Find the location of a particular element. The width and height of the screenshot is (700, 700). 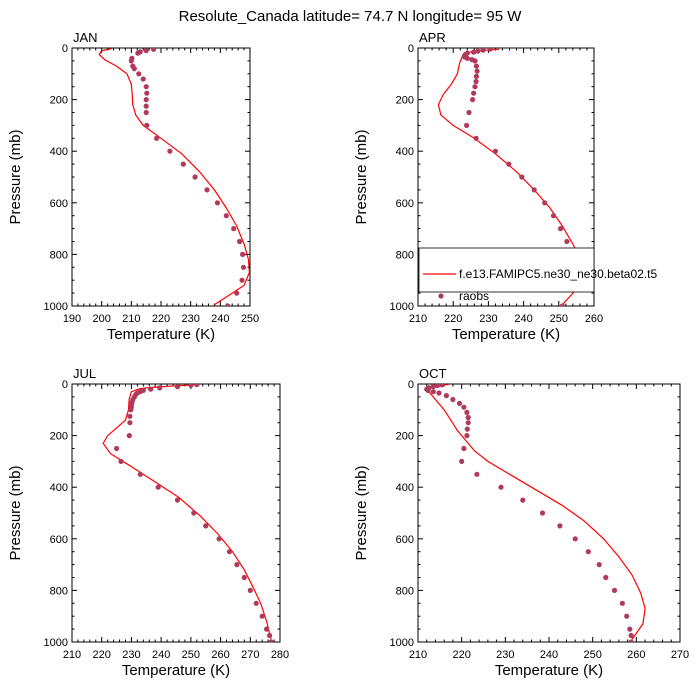

x-tick-label: 230 is located at coordinates (505, 655).